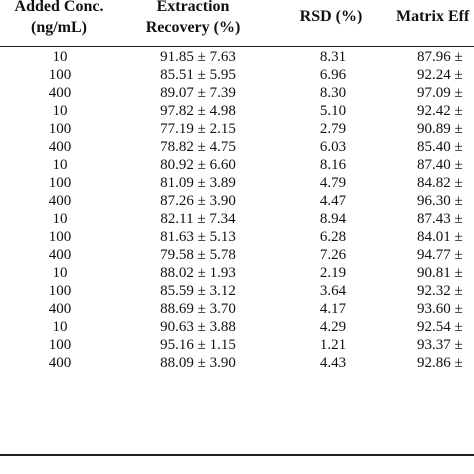  Describe the element at coordinates (440, 111) in the screenshot. I see `cell-matrix-effect: 92.42 ±` at that location.